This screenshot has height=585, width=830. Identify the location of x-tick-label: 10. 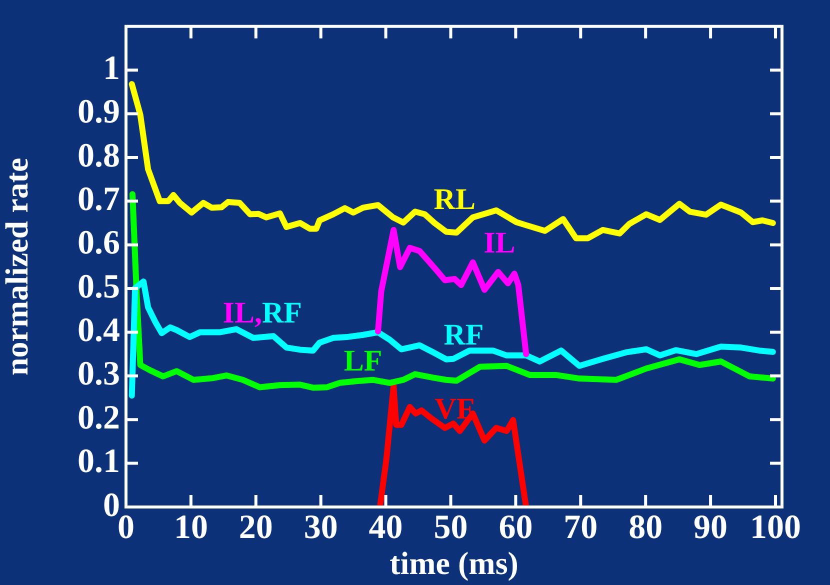
(191, 527).